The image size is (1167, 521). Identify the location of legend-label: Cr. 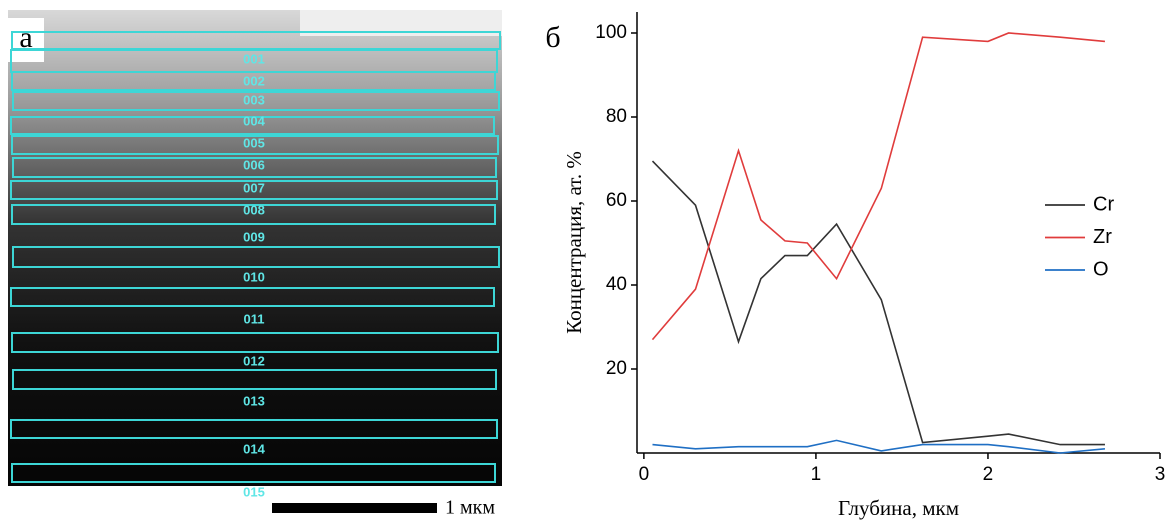
(1103, 204).